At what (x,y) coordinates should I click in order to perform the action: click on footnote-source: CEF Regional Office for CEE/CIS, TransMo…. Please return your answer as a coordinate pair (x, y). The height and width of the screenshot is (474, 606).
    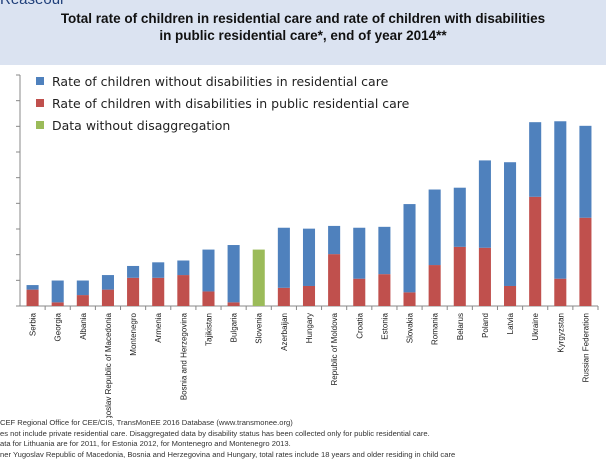
    Looking at the image, I should click on (146, 422).